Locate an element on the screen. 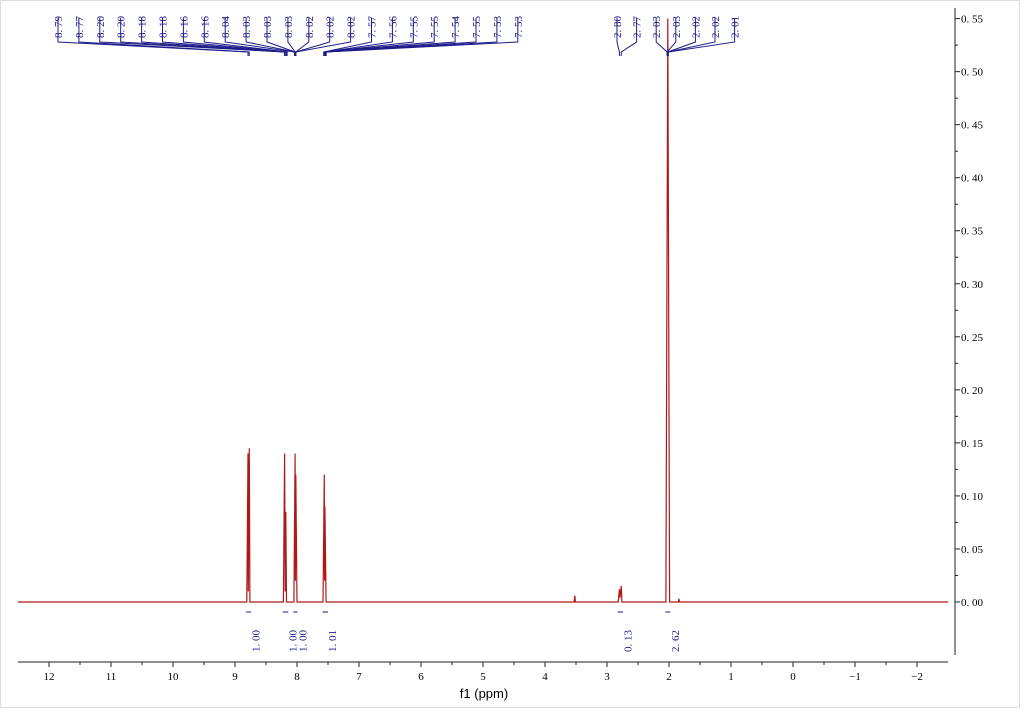 The image size is (1024, 714). y-tick-label: 0. 00 is located at coordinates (972, 603).